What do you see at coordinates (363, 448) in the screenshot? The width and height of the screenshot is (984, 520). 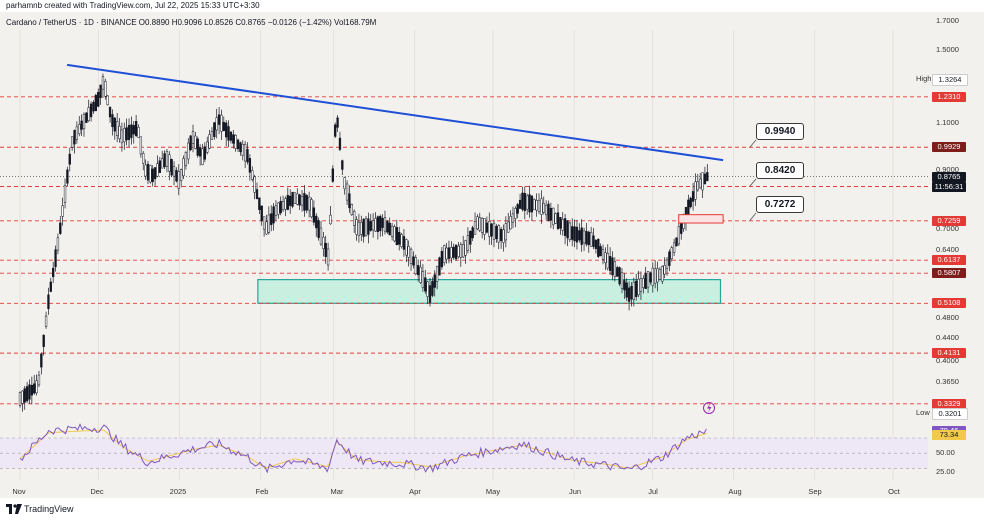 I see `rsi-line` at bounding box center [363, 448].